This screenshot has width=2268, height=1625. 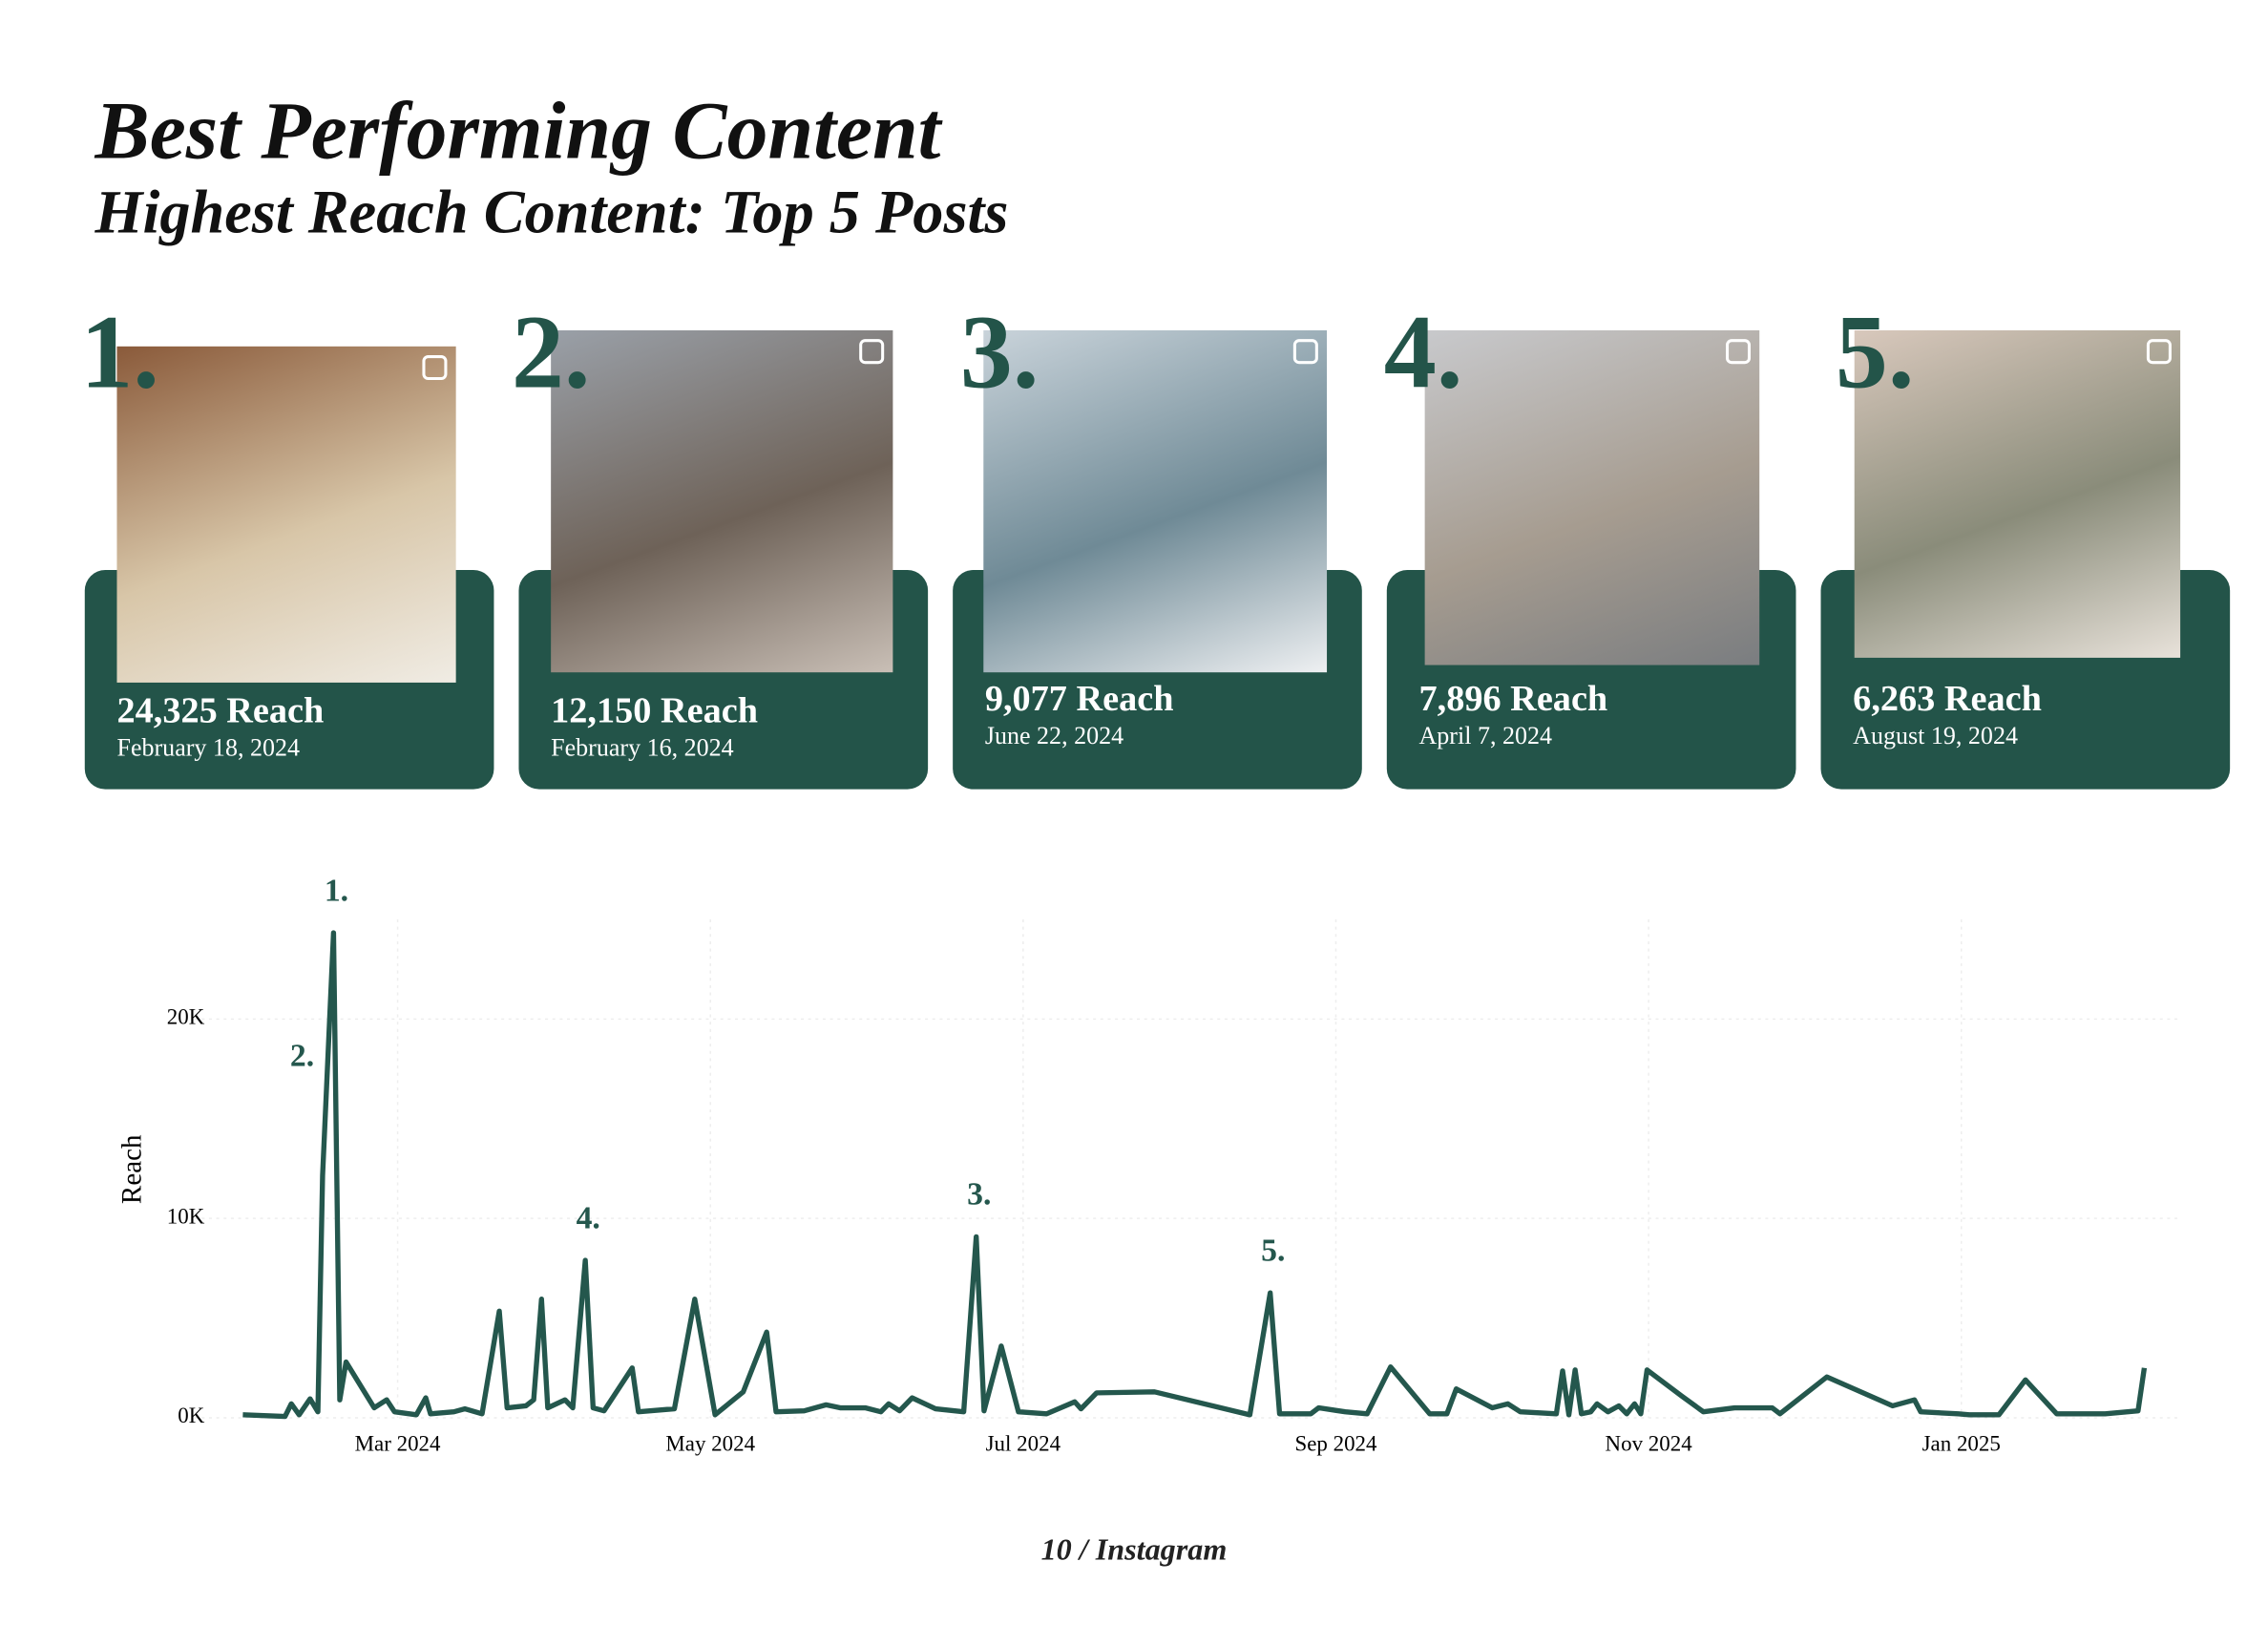 What do you see at coordinates (1936, 736) in the screenshot?
I see `post-date: August 19, 2024` at bounding box center [1936, 736].